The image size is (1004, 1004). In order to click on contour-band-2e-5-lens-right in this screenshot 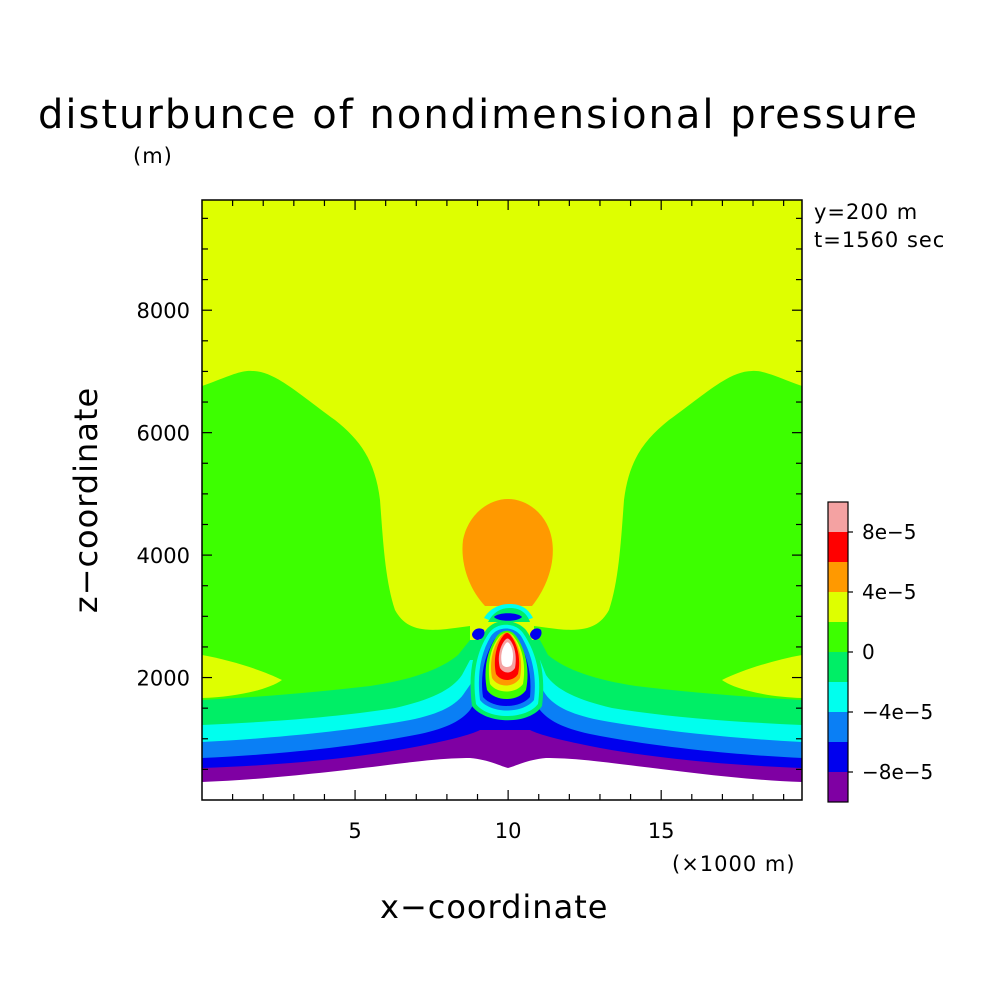, I will do `click(762, 676)`.